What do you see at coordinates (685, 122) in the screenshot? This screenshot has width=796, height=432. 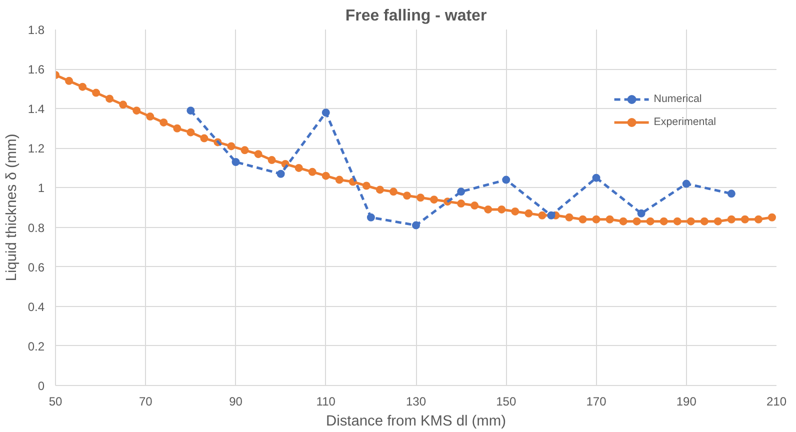 I see `legend-label: Experimental` at bounding box center [685, 122].